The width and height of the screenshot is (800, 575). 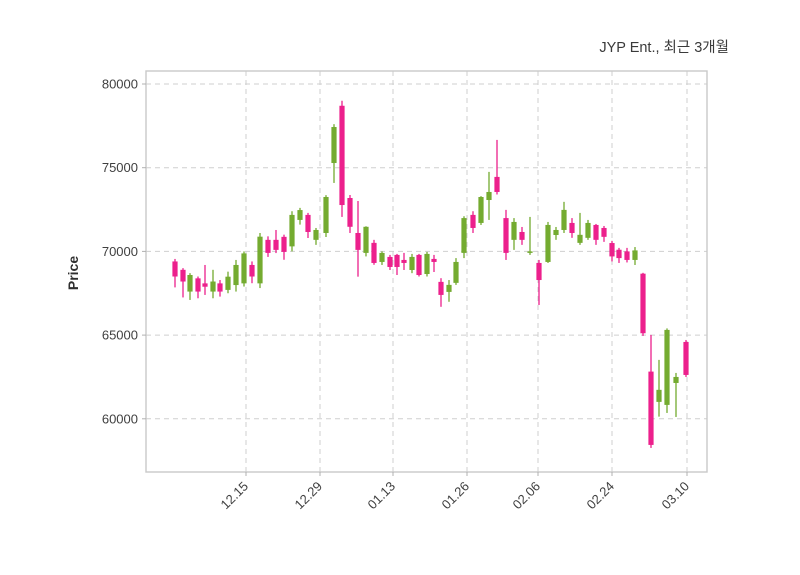 I want to click on y-tick-label: 75000, so click(x=120, y=167).